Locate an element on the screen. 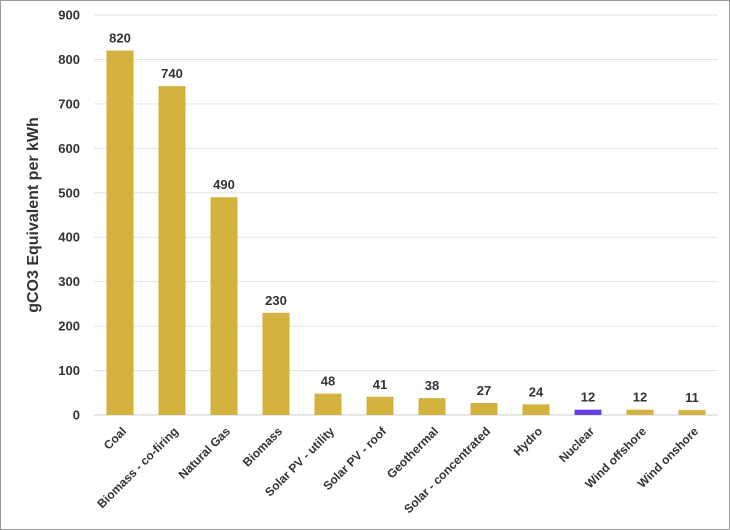 This screenshot has height=530, width=730. x-tick-label: Solar - concentrated is located at coordinates (447, 470).